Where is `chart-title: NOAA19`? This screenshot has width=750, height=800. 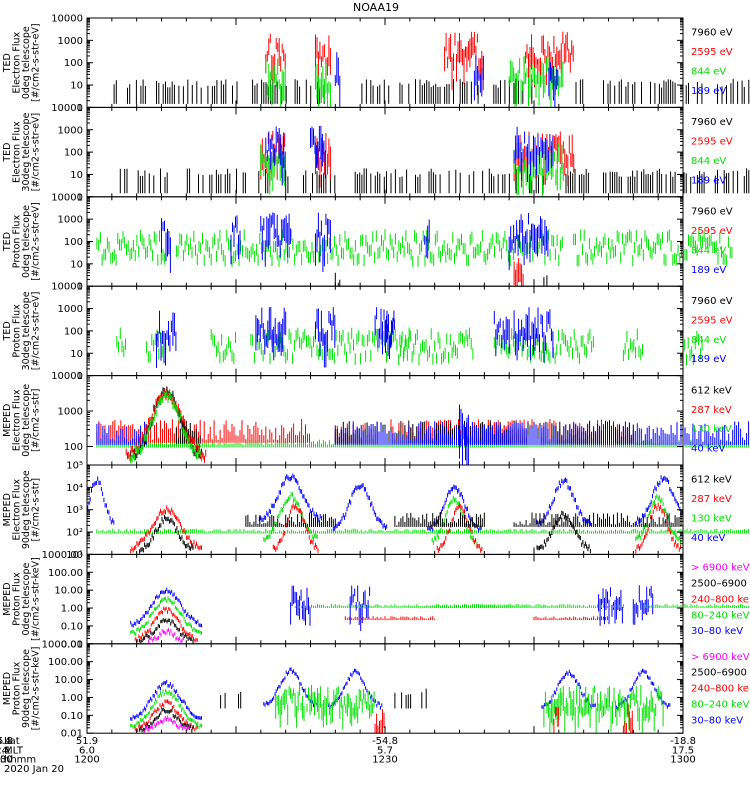
chart-title: NOAA19 is located at coordinates (376, 7).